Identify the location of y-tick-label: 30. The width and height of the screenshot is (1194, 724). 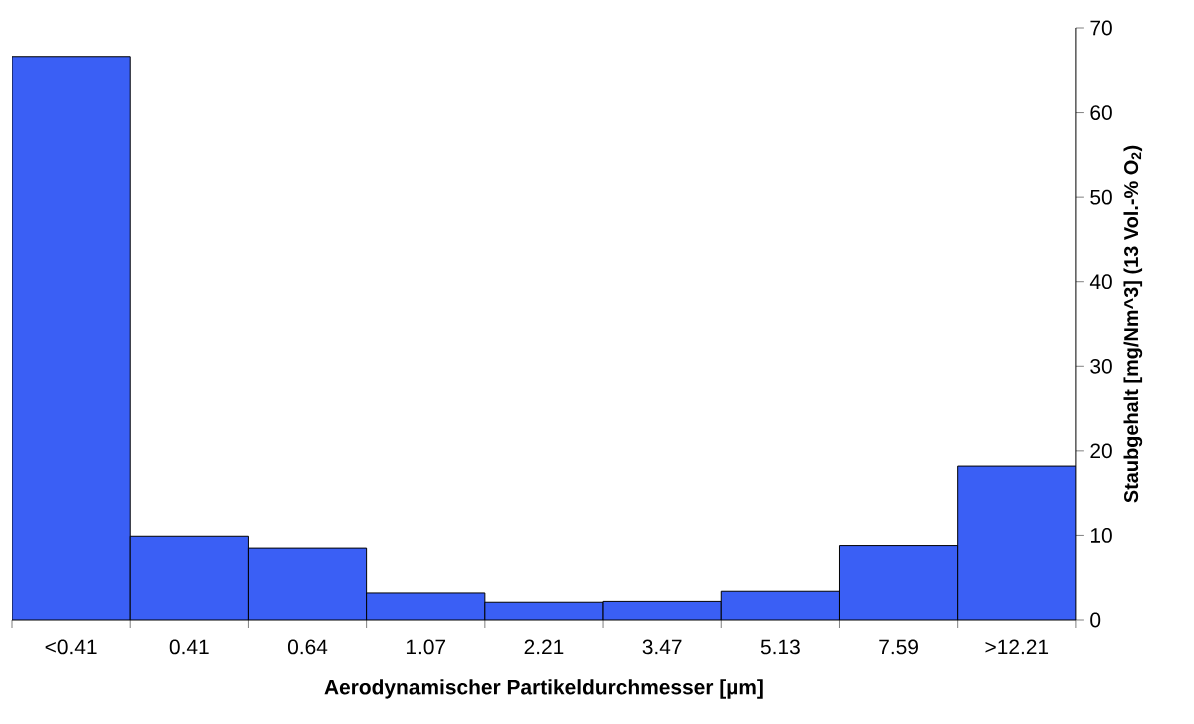
(1101, 366).